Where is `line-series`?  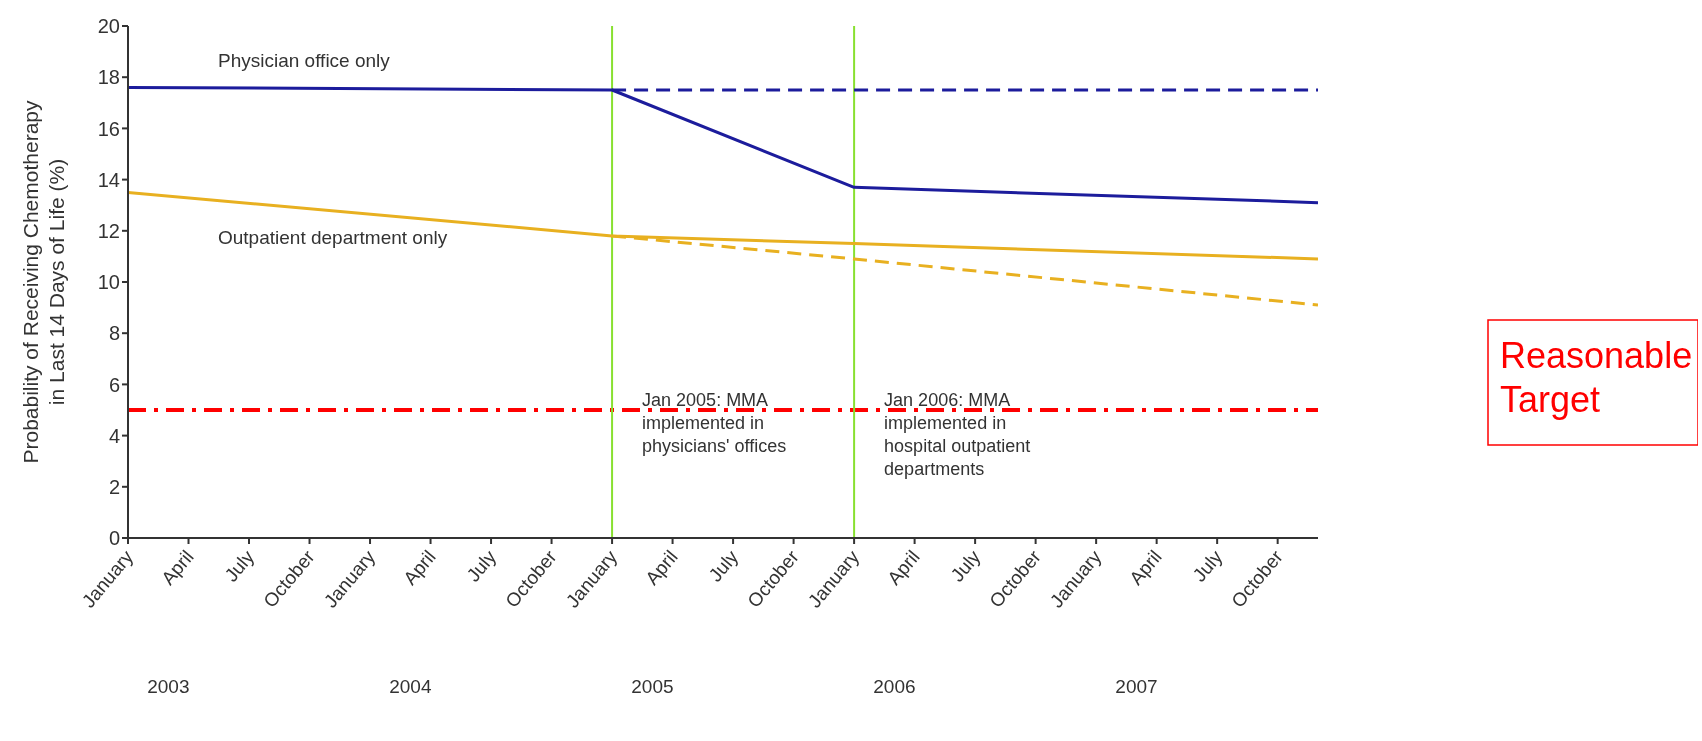
line-series is located at coordinates (723, 145).